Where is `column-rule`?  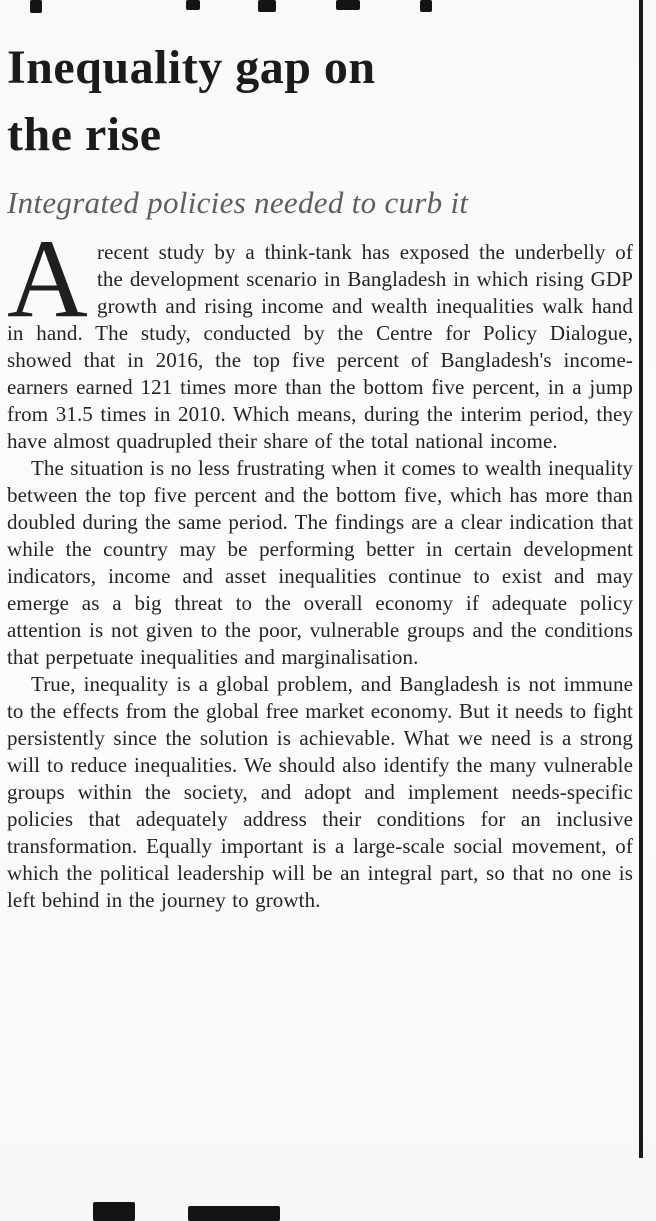 column-rule is located at coordinates (641, 579).